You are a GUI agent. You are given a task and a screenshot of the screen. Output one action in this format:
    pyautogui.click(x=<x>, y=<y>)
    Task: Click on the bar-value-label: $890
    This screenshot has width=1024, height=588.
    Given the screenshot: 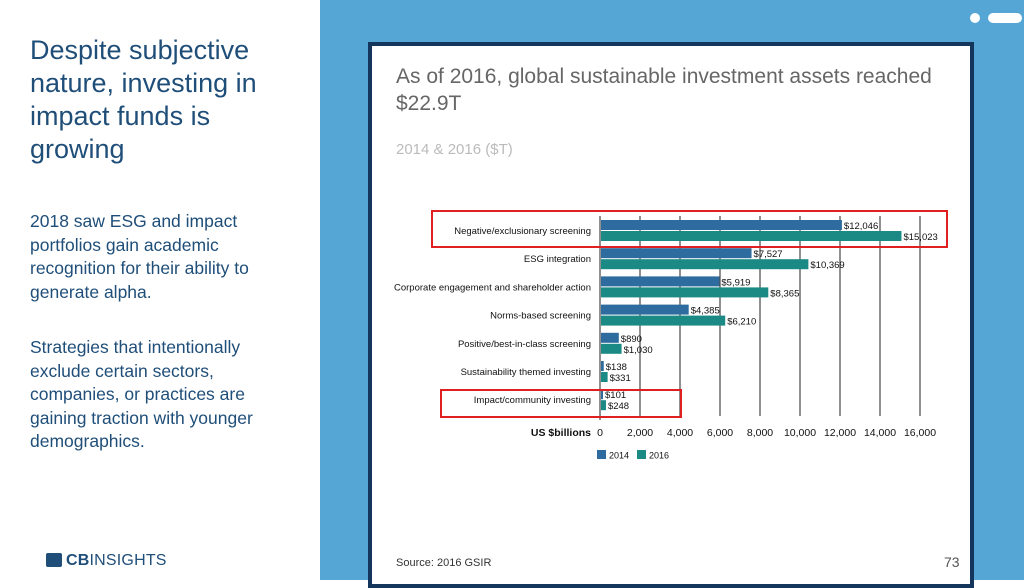 What is the action you would take?
    pyautogui.click(x=631, y=339)
    